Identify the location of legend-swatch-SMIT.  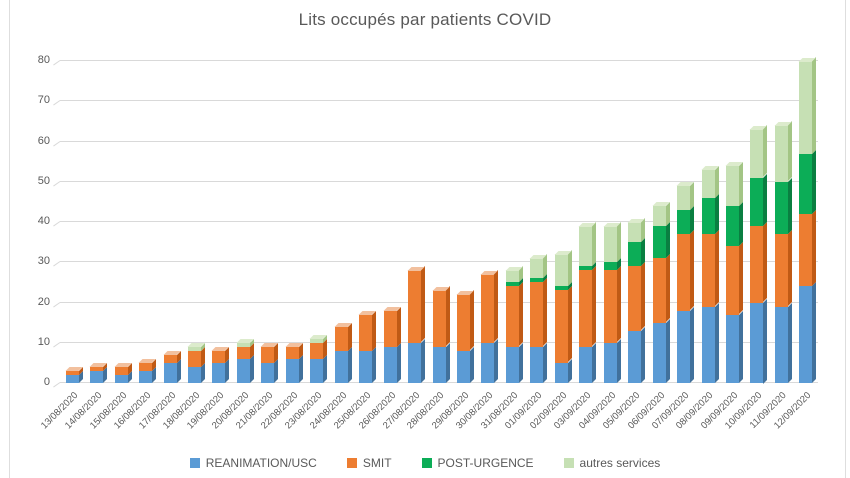
(351, 463).